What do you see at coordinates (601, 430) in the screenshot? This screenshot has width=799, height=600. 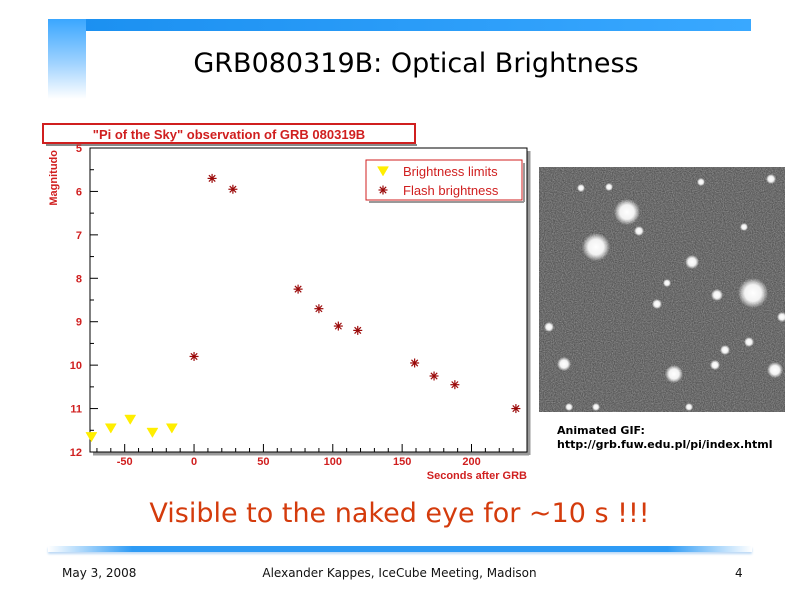 I see `image-caption-label: Animated GIF:` at bounding box center [601, 430].